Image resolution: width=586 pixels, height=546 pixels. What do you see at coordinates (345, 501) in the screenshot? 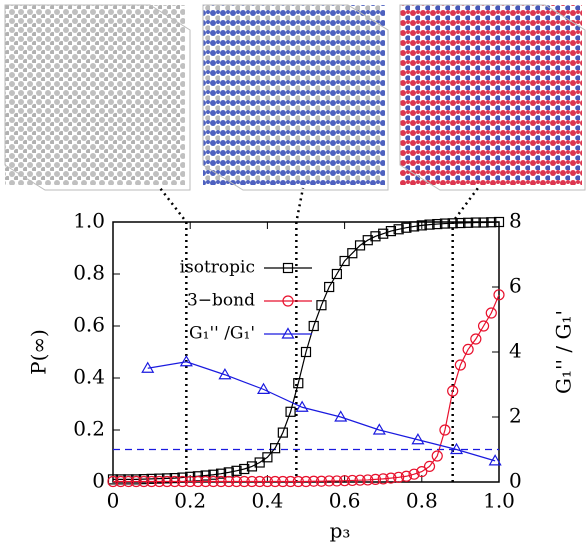
I see `x-tick-label: 0.6` at bounding box center [345, 501].